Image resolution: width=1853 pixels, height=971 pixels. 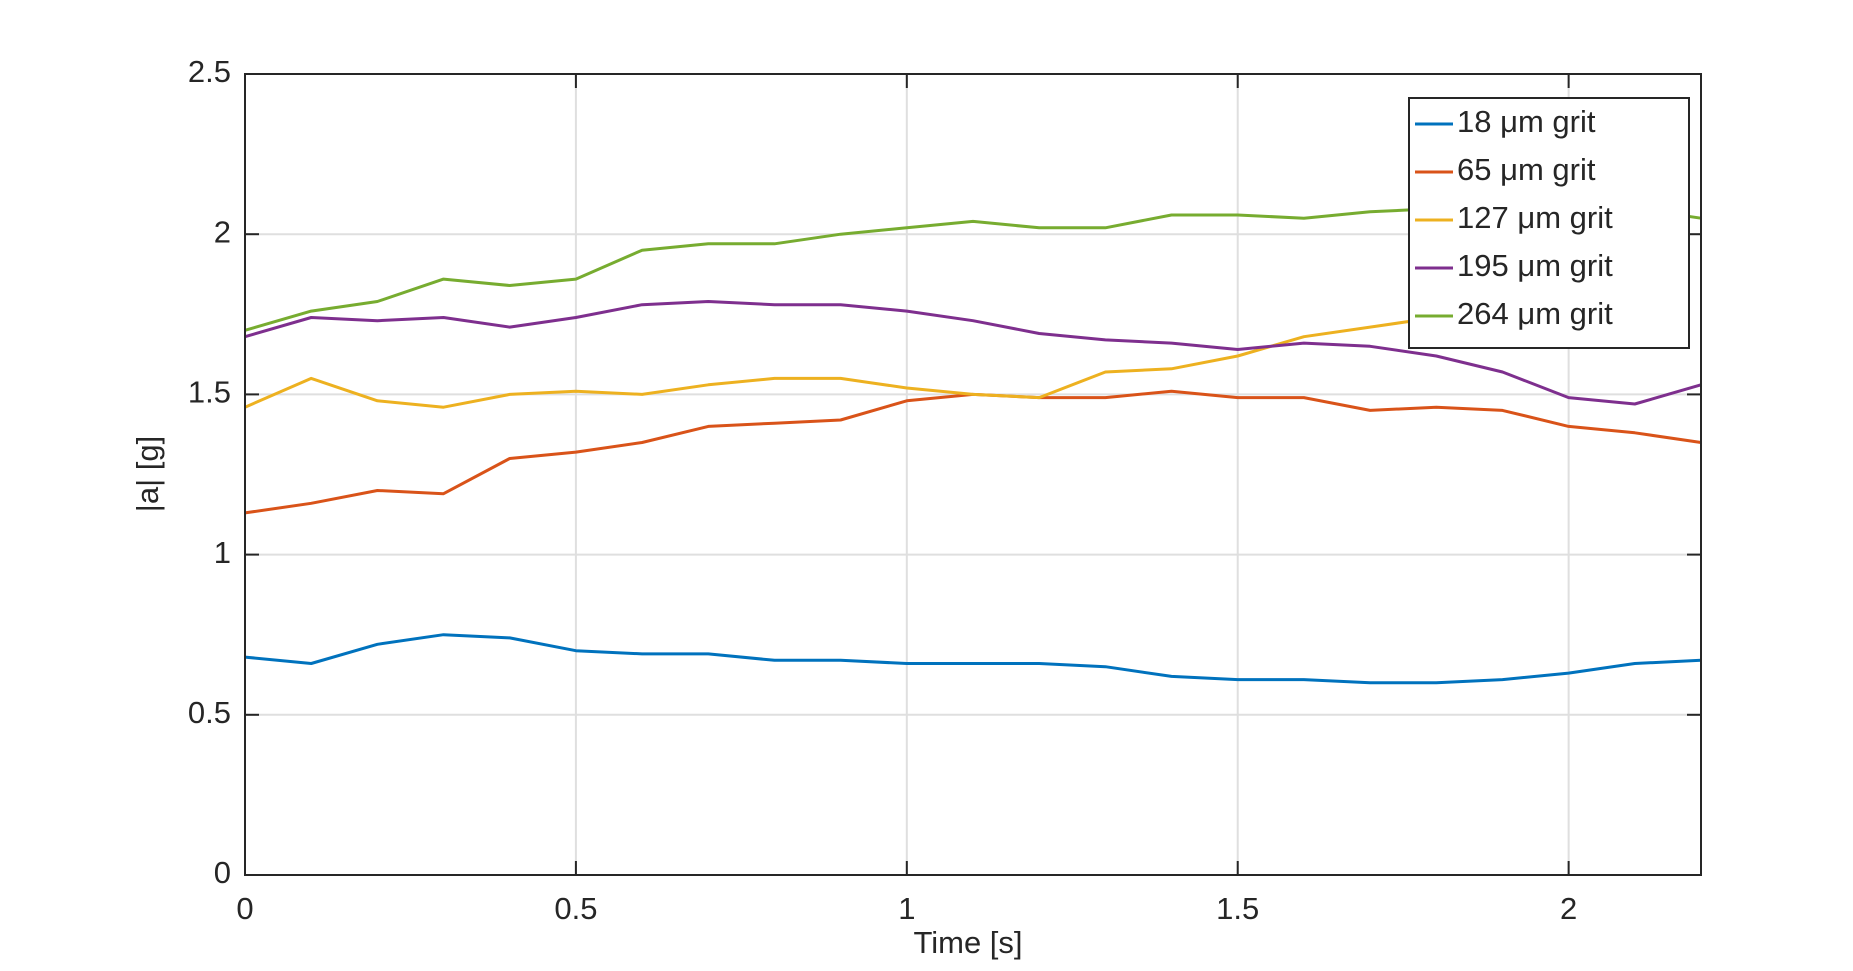 I want to click on y-tick-label: 1, so click(x=222, y=552).